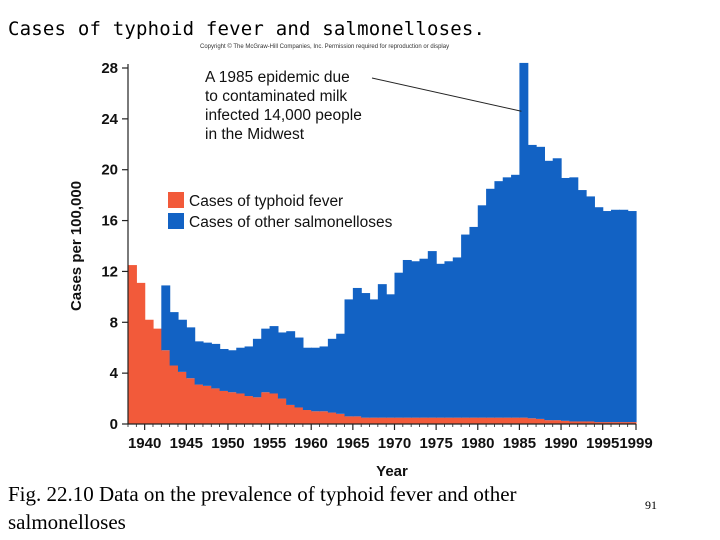 Image resolution: width=720 pixels, height=540 pixels. I want to click on y-tick-label: 12, so click(109, 271).